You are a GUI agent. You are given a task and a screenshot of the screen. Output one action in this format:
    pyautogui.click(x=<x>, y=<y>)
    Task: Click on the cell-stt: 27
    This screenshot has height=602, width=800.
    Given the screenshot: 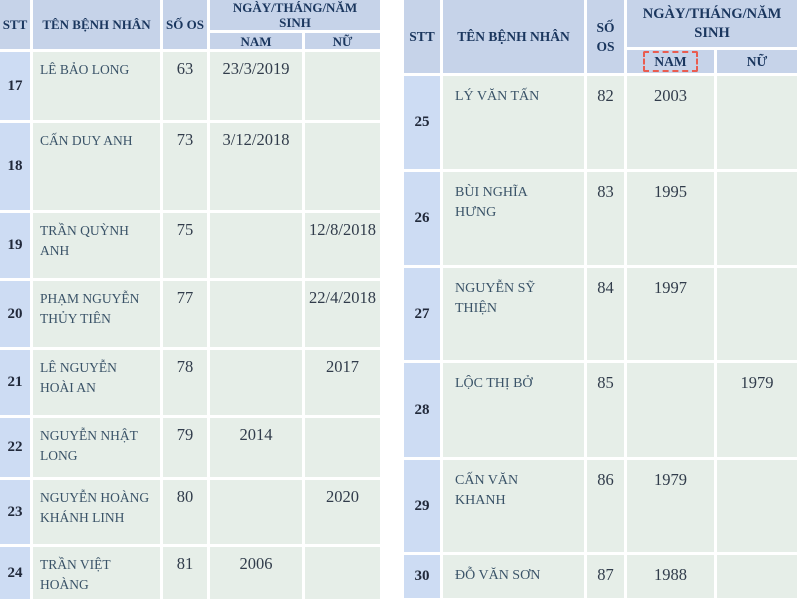 What is the action you would take?
    pyautogui.click(x=423, y=315)
    